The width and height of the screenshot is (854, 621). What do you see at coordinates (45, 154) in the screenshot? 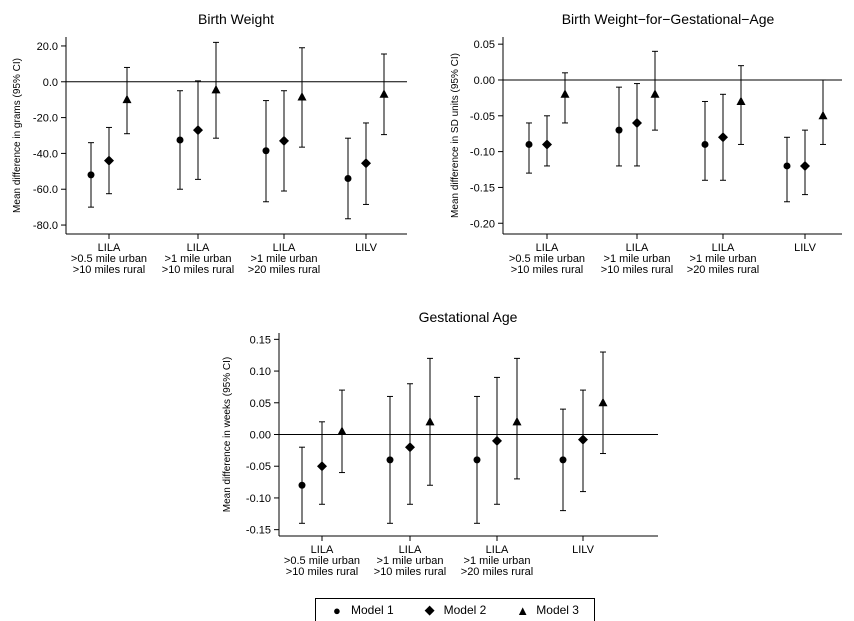
I see `y-tick-label: -40.0` at bounding box center [45, 154].